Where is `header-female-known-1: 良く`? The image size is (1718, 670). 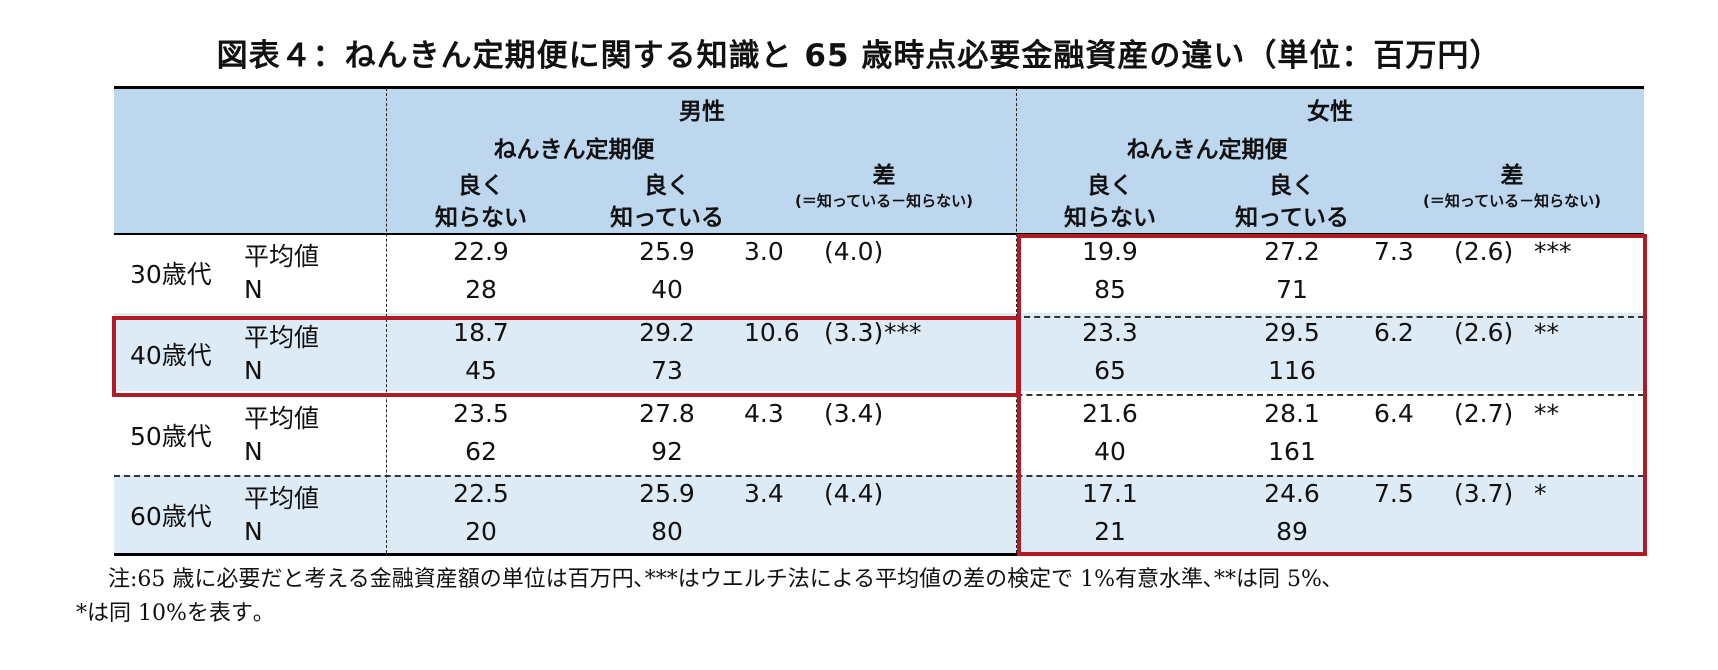 header-female-known-1: 良く is located at coordinates (1292, 186).